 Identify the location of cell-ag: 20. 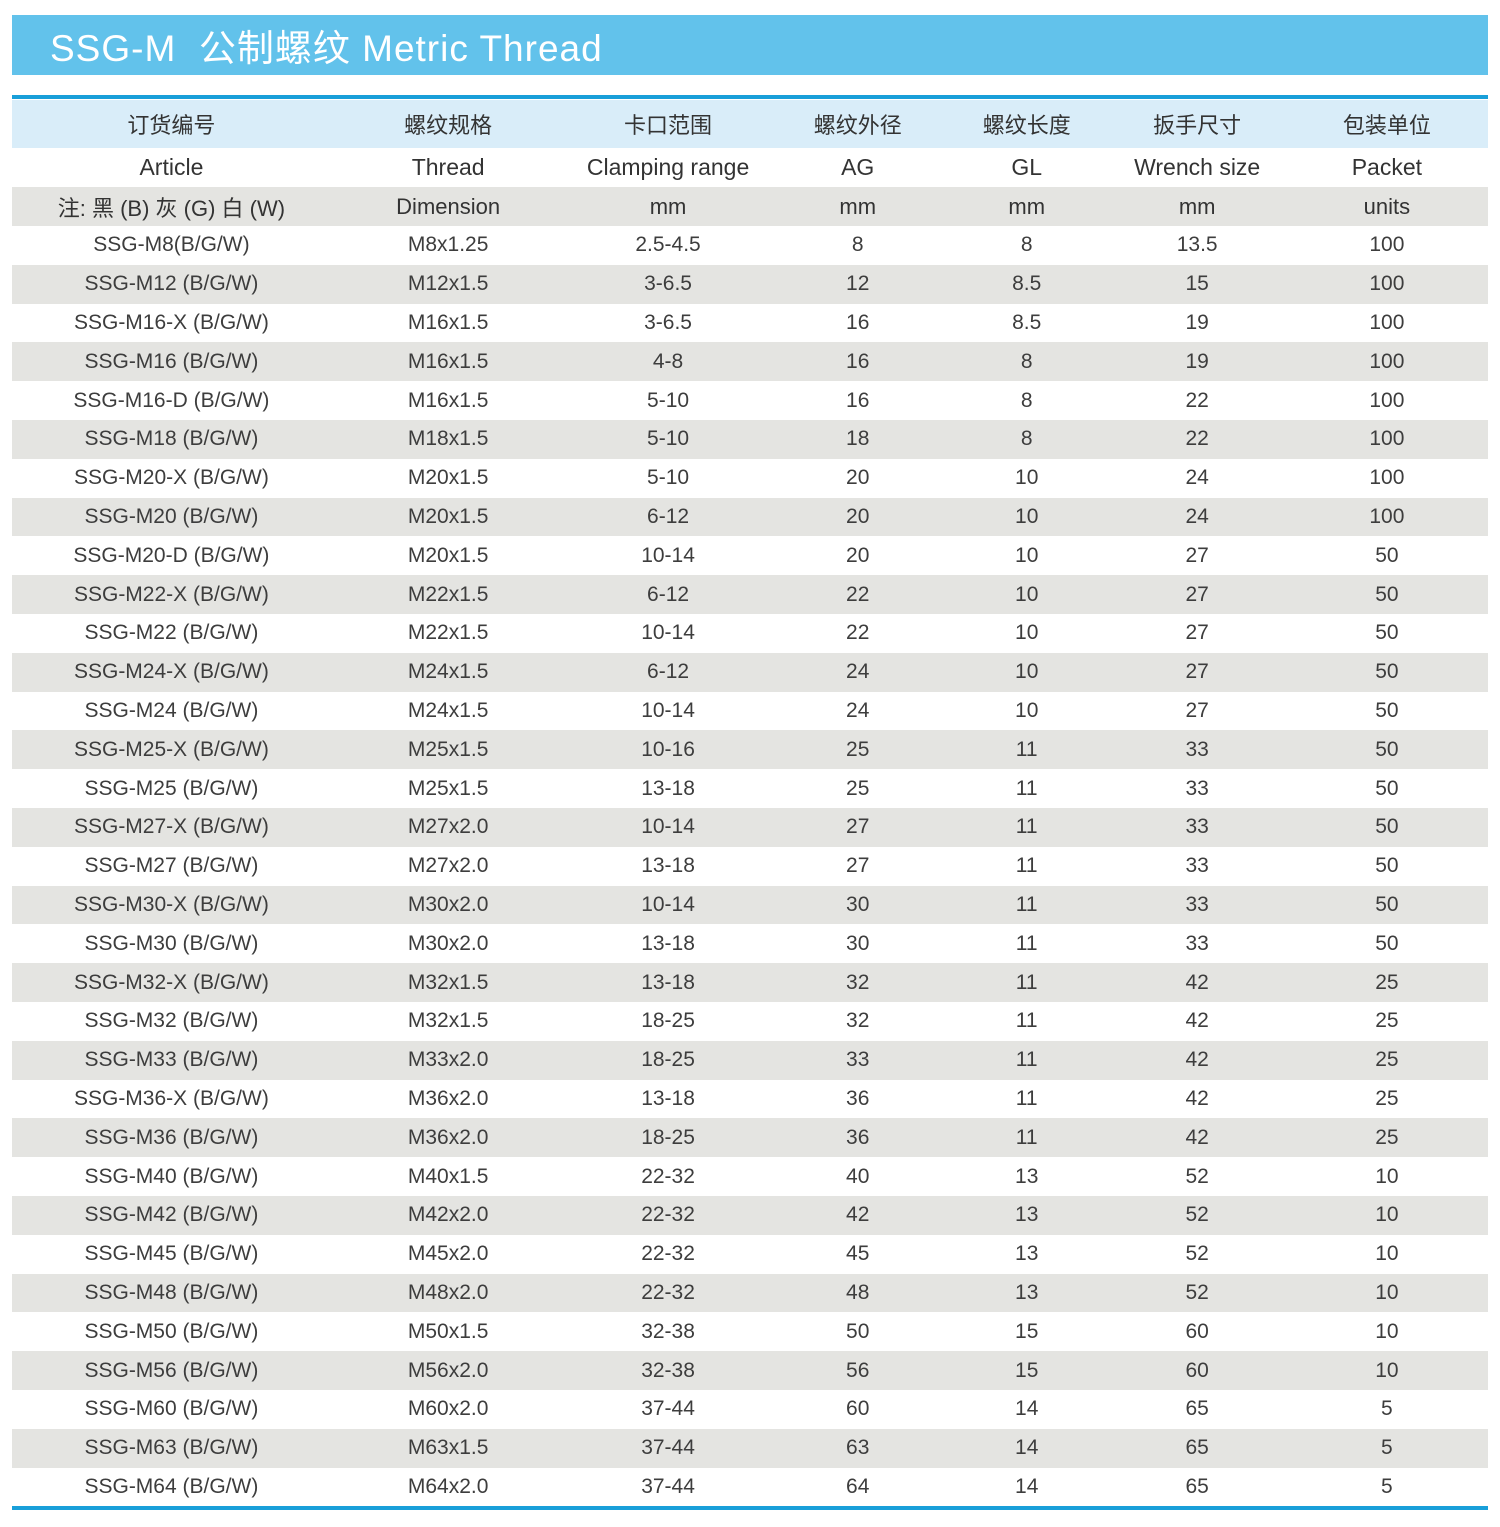
(858, 516).